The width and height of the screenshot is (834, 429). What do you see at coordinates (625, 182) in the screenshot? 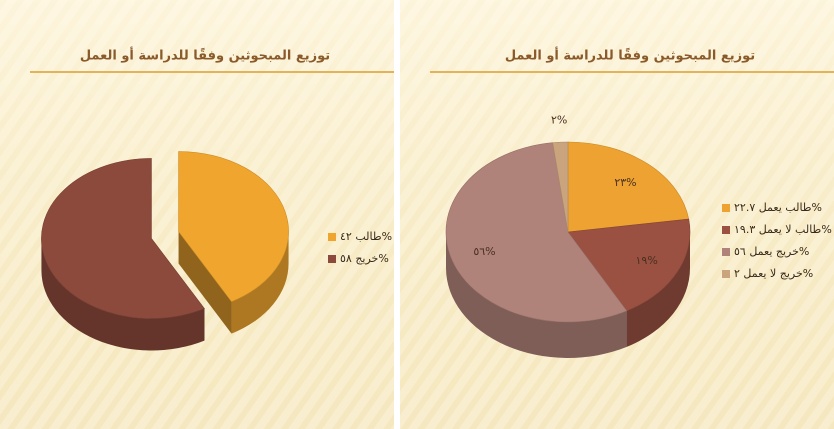
I see `data-label: ٢٣%` at bounding box center [625, 182].